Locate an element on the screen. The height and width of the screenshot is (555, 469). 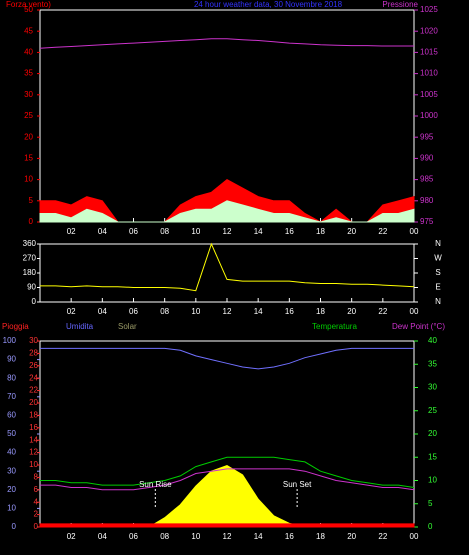
y2-tick-label: 30 is located at coordinates (432, 387).